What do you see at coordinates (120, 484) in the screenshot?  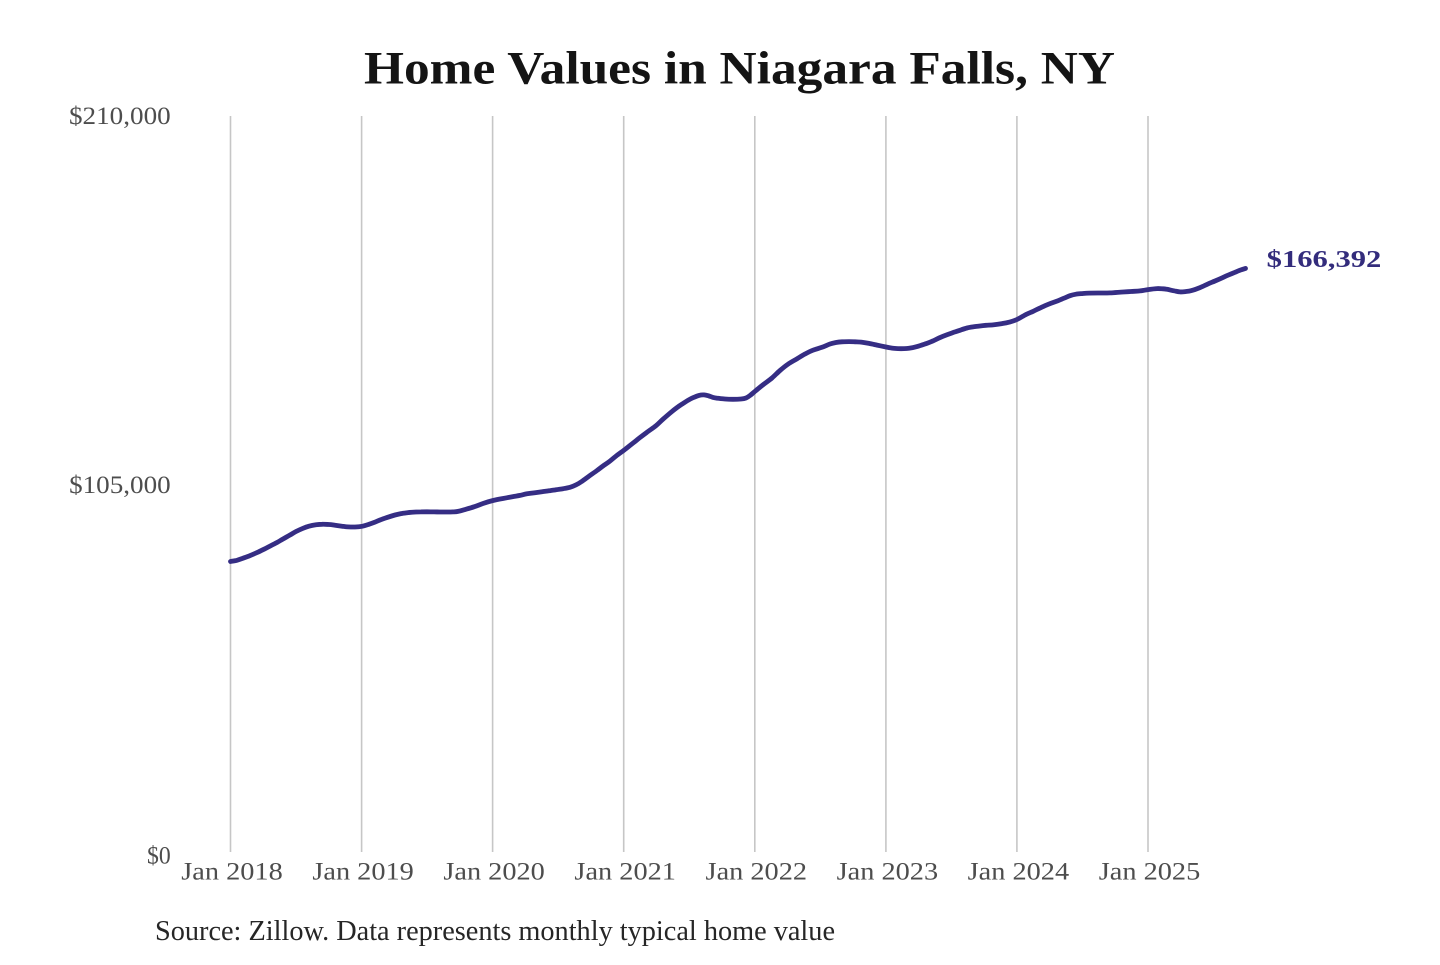 I see `svg-text: $105,000` at bounding box center [120, 484].